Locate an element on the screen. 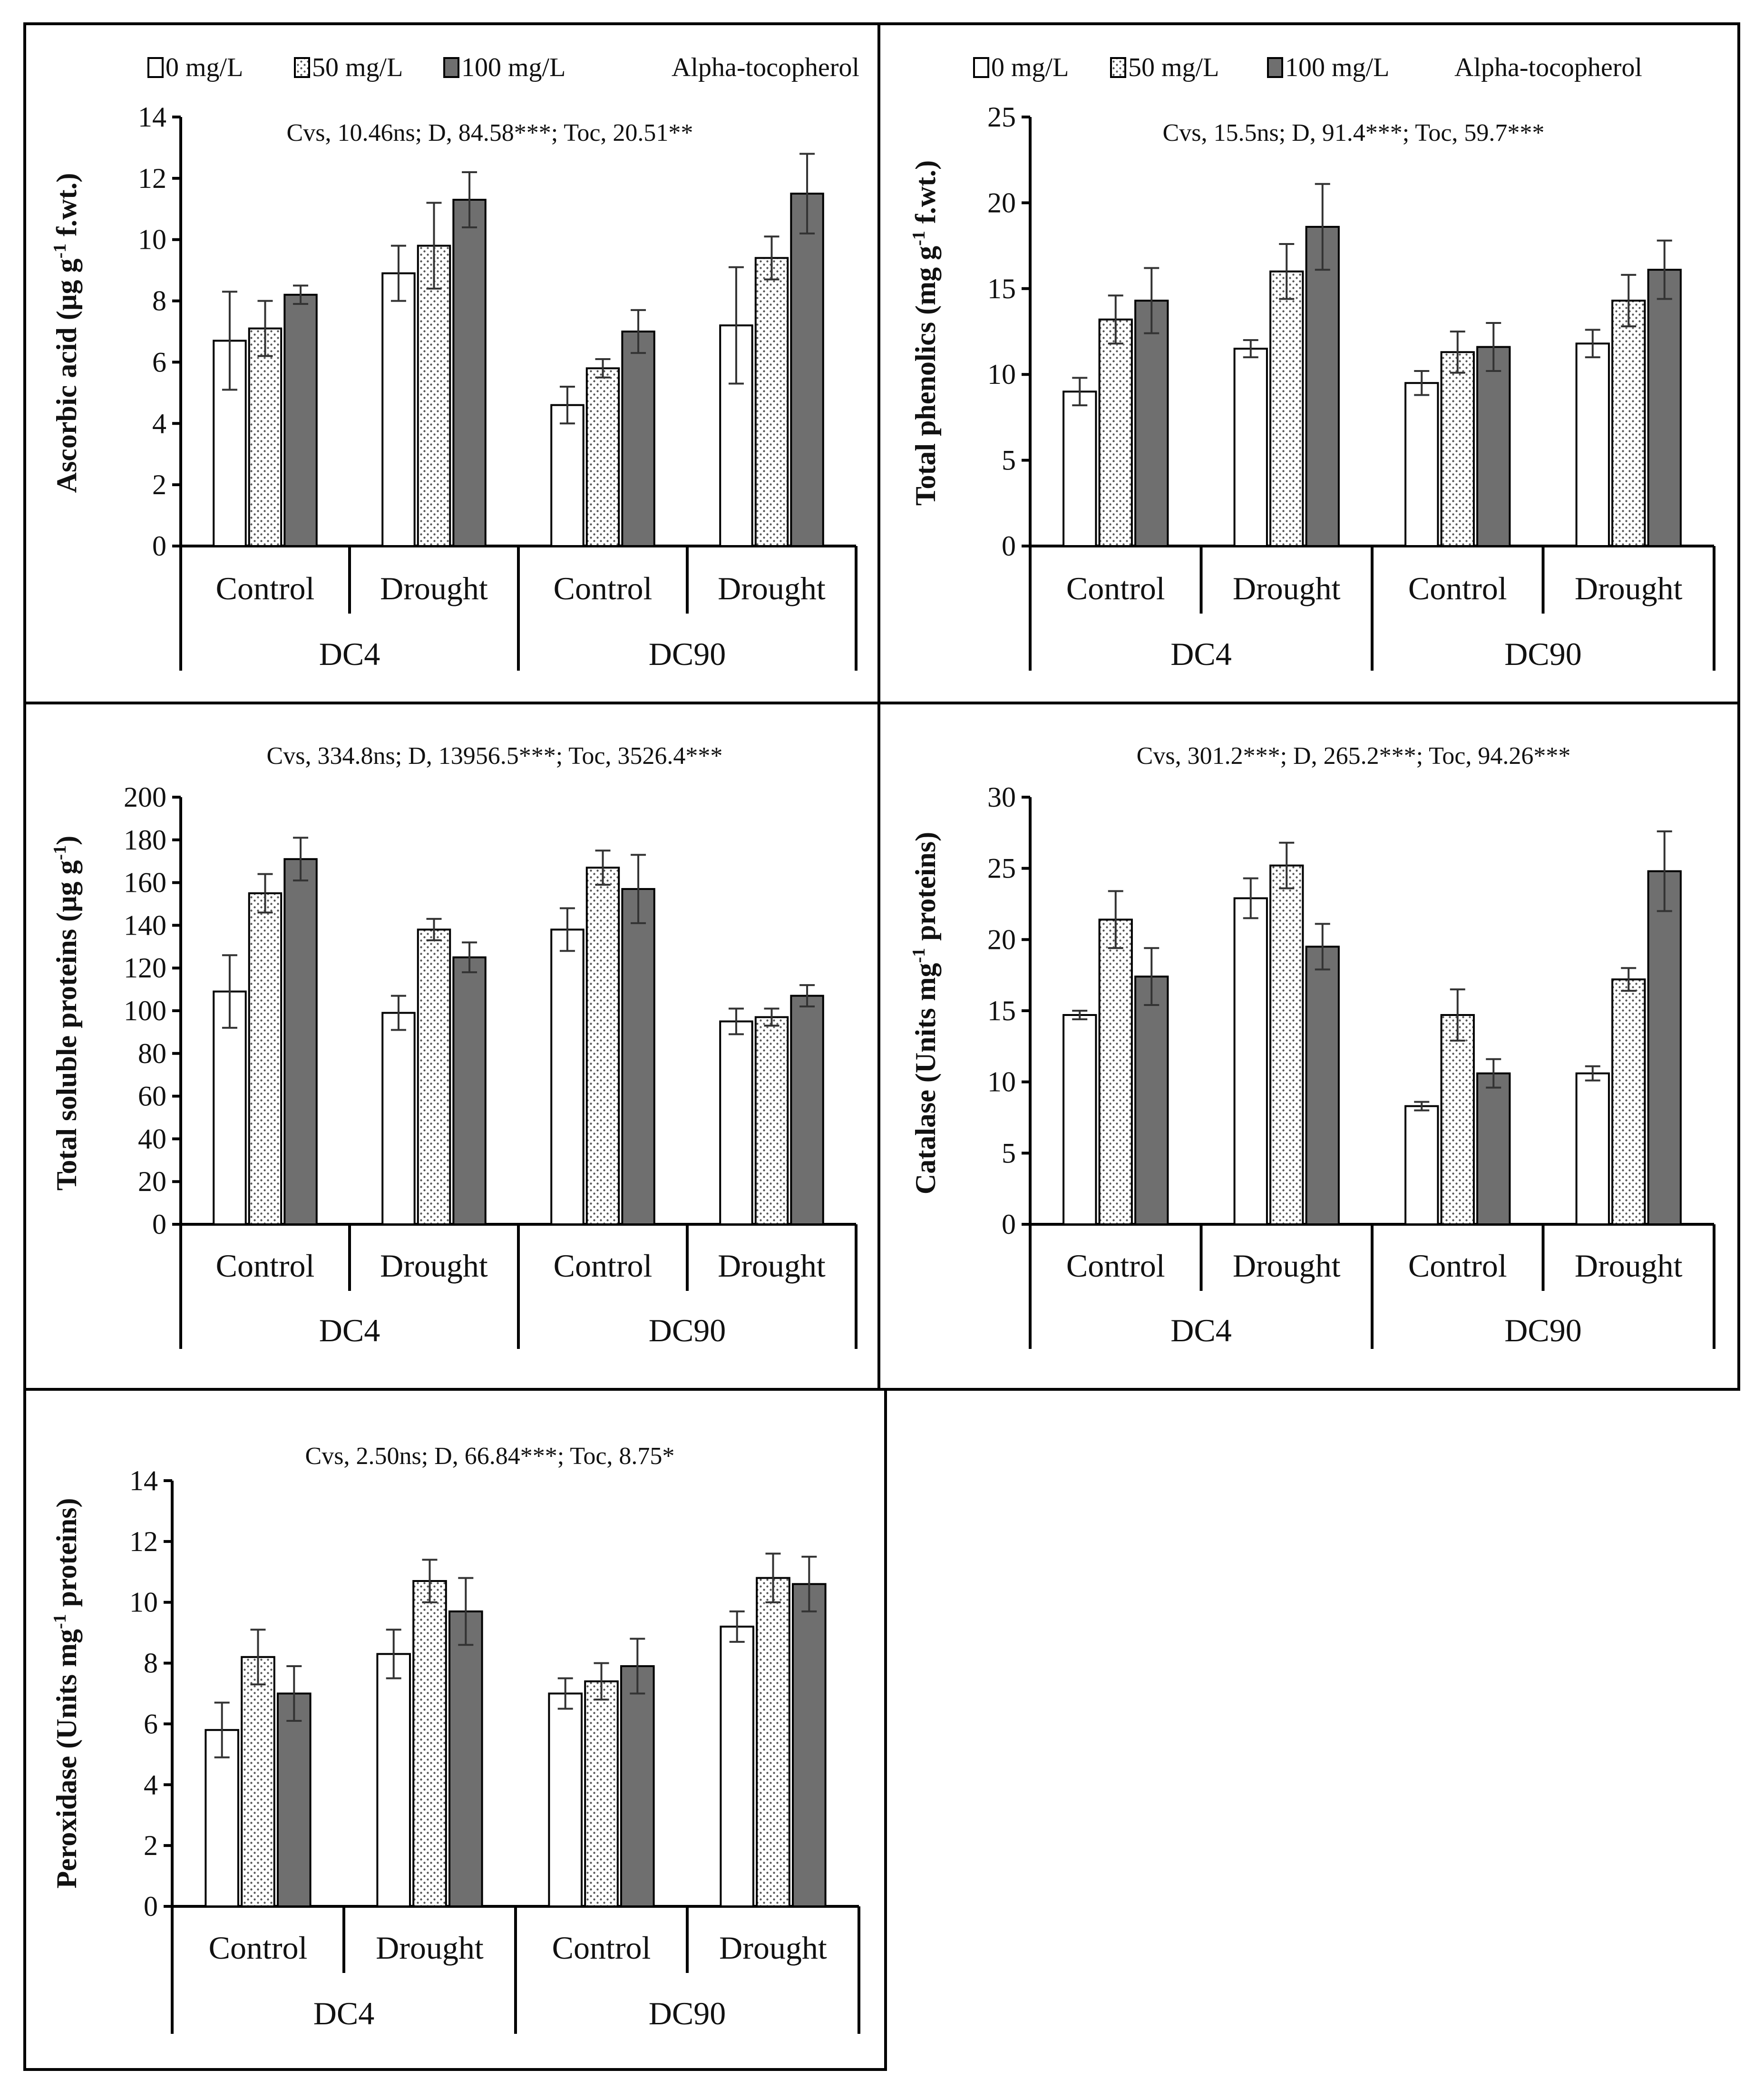 Image resolution: width=1764 pixels, height=2089 pixels. y-tick-label: 20 is located at coordinates (1001, 202).